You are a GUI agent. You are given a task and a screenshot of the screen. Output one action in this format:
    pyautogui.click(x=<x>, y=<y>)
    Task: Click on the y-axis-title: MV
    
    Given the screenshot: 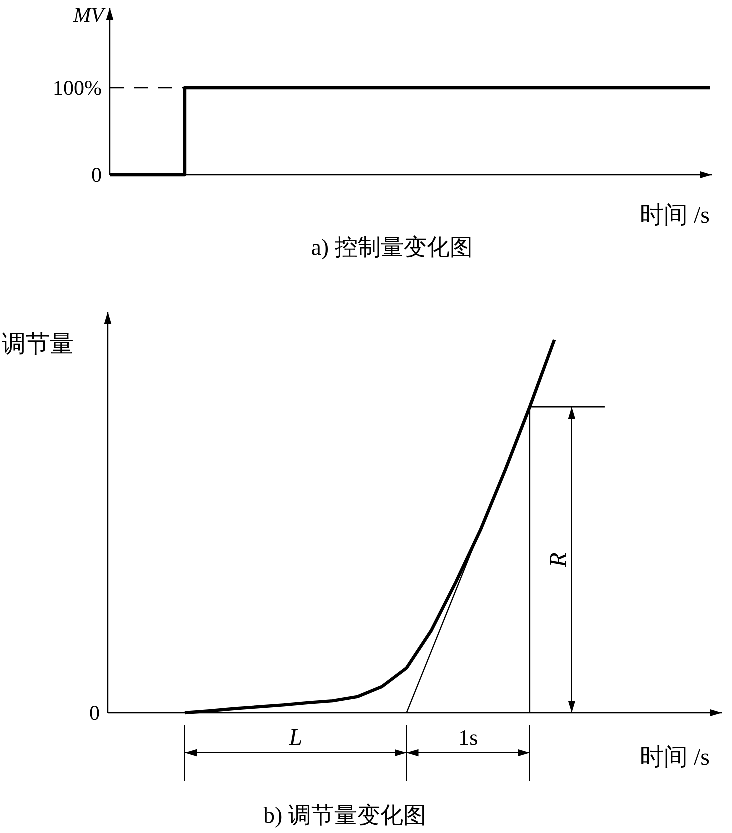 What is the action you would take?
    pyautogui.click(x=89, y=15)
    